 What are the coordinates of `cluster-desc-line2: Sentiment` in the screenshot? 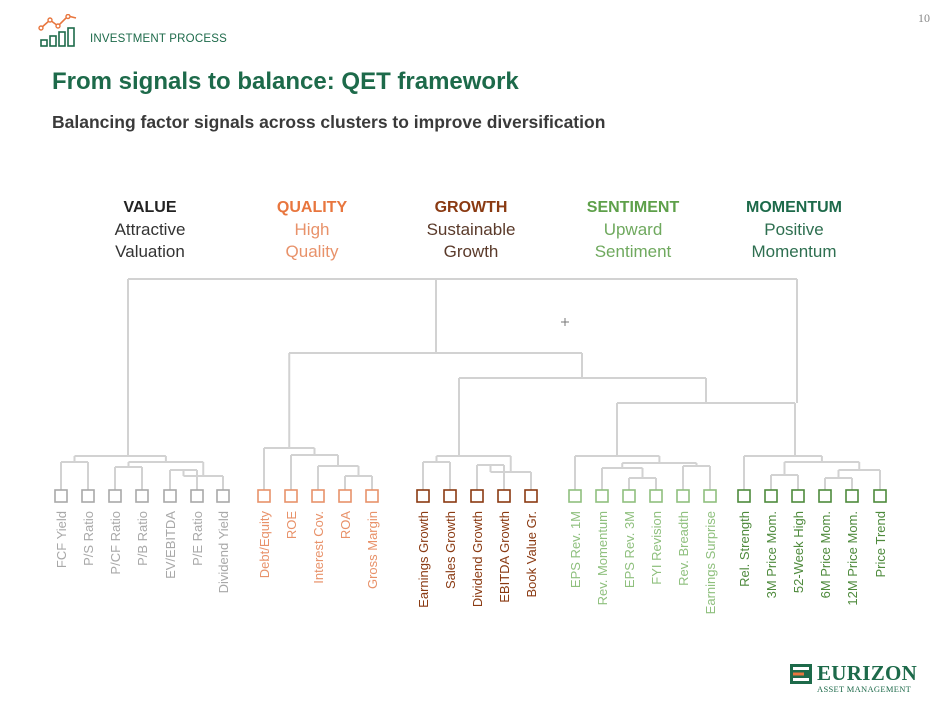 It's located at (633, 251).